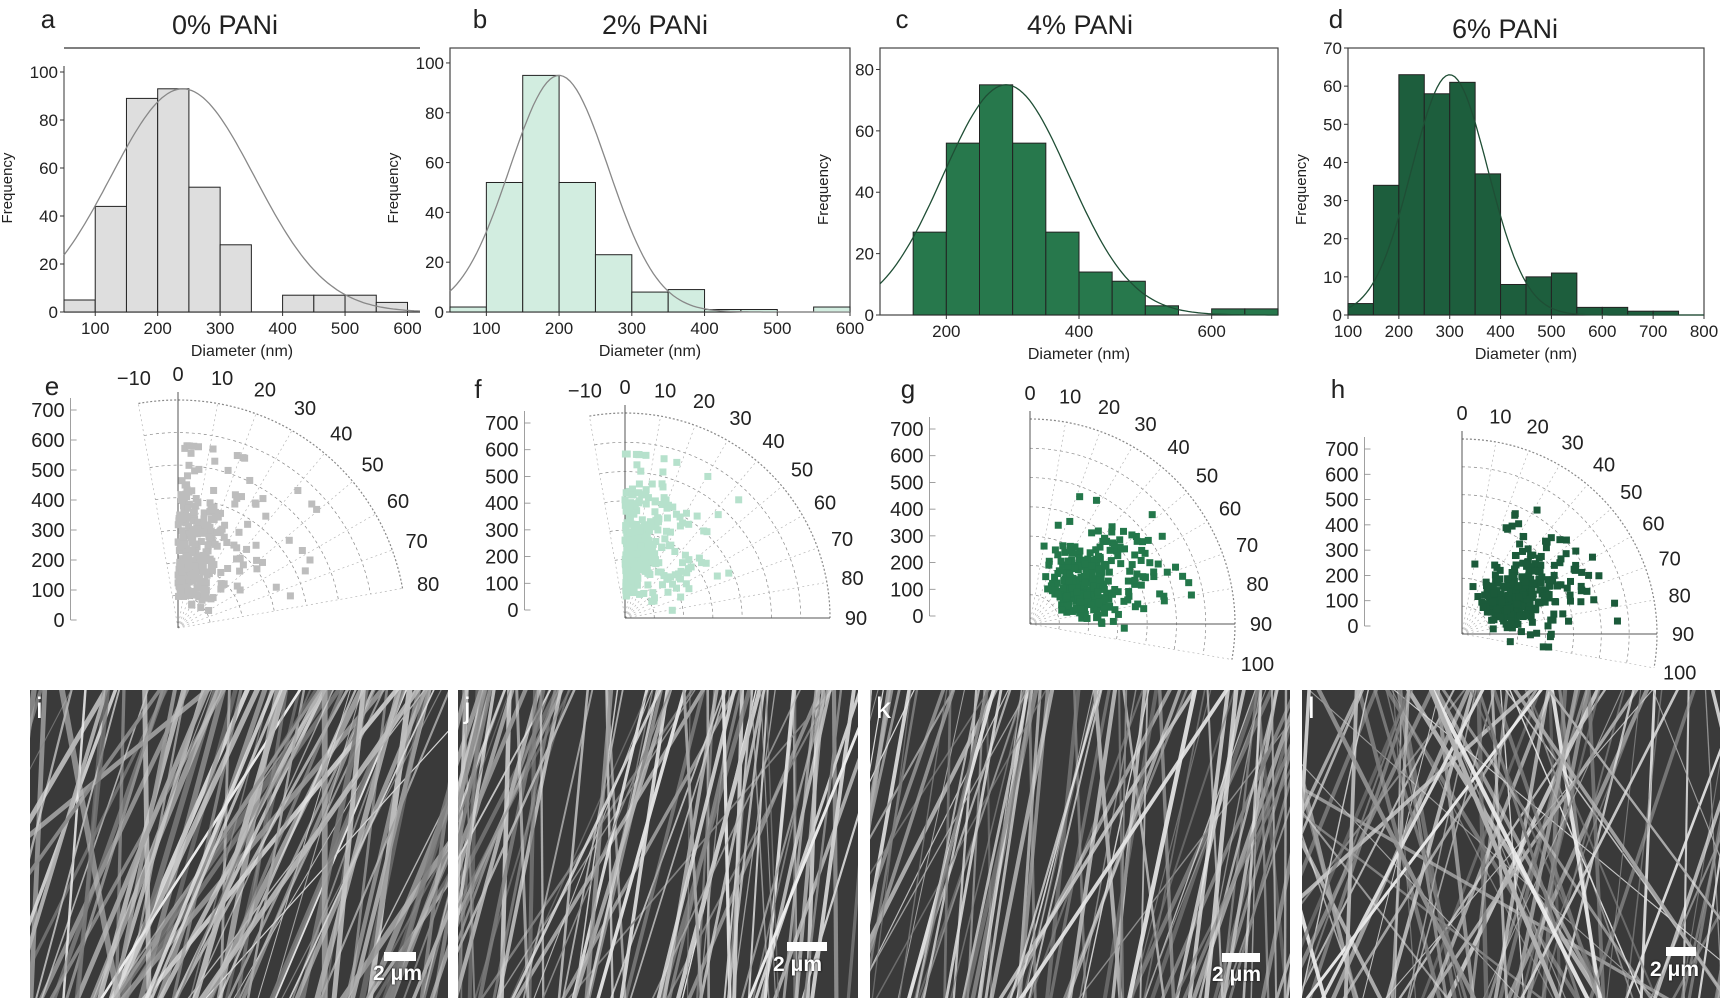 The height and width of the screenshot is (1004, 1724). What do you see at coordinates (1653, 331) in the screenshot?
I see `x-tick-label: 700` at bounding box center [1653, 331].